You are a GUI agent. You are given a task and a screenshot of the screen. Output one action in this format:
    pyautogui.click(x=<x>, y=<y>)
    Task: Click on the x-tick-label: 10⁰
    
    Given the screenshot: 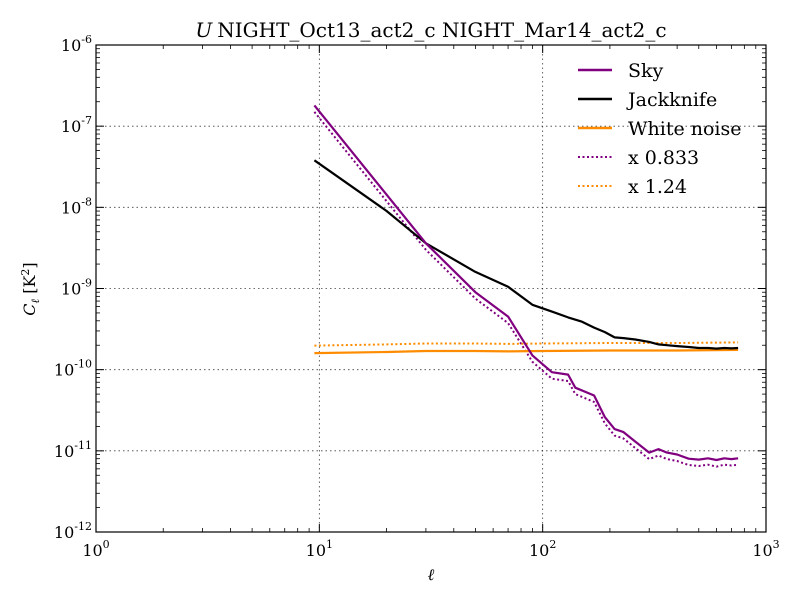 What is the action you would take?
    pyautogui.click(x=95, y=549)
    